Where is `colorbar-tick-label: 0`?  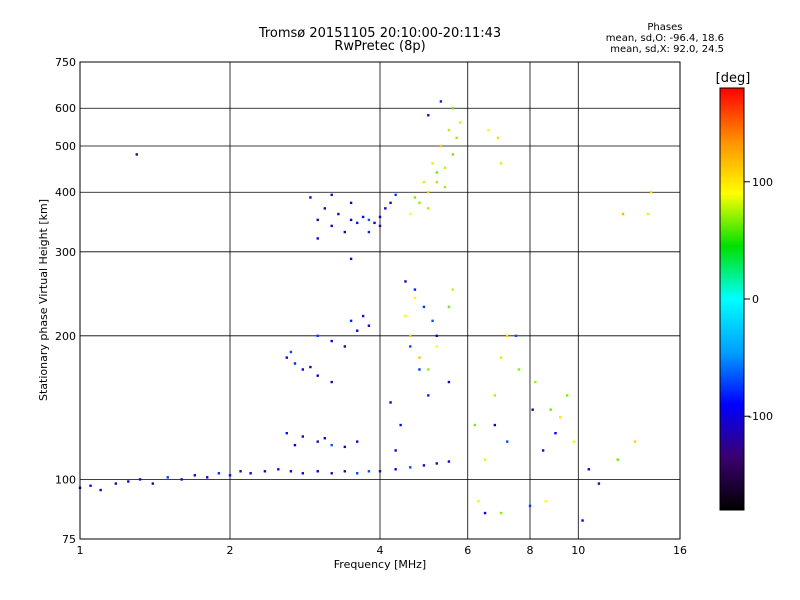 colorbar-tick-label: 0 is located at coordinates (755, 299).